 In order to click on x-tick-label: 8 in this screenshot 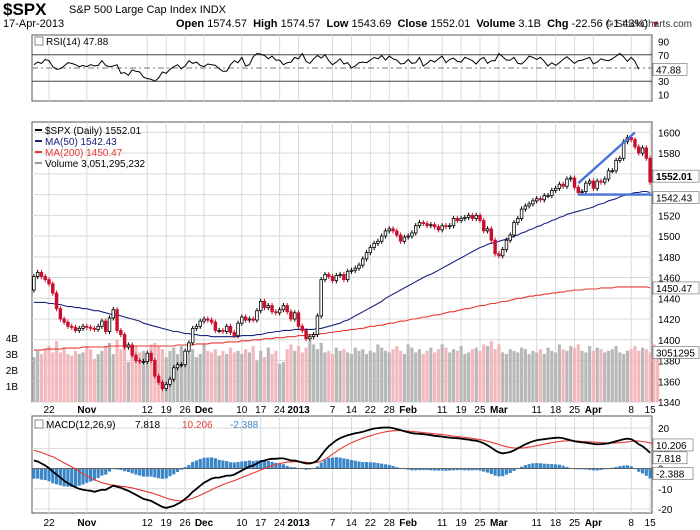, I will do `click(631, 410)`.